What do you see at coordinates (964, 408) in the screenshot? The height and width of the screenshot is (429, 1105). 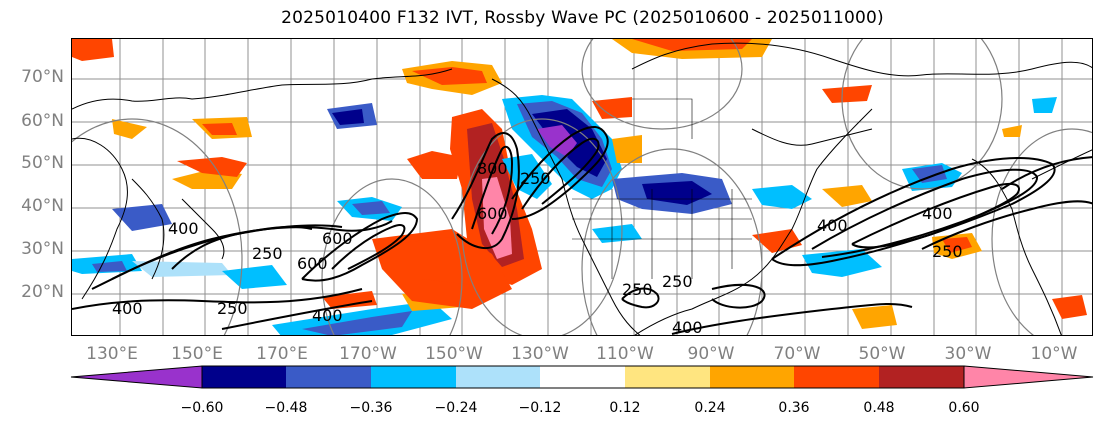 I see `colorbar-tick-label: 0.60` at bounding box center [964, 408].